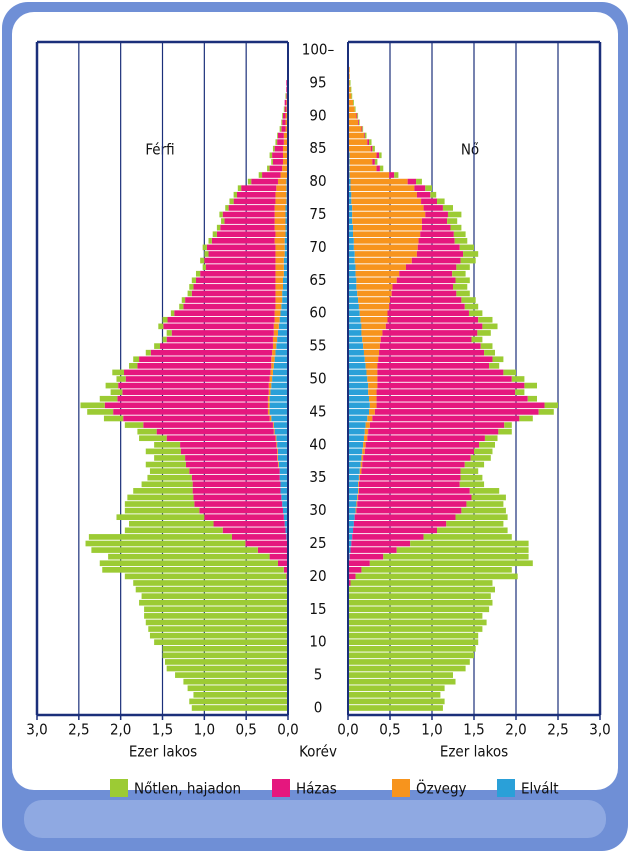 The height and width of the screenshot is (853, 630). What do you see at coordinates (317, 576) in the screenshot?
I see `age-label: 20` at bounding box center [317, 576].